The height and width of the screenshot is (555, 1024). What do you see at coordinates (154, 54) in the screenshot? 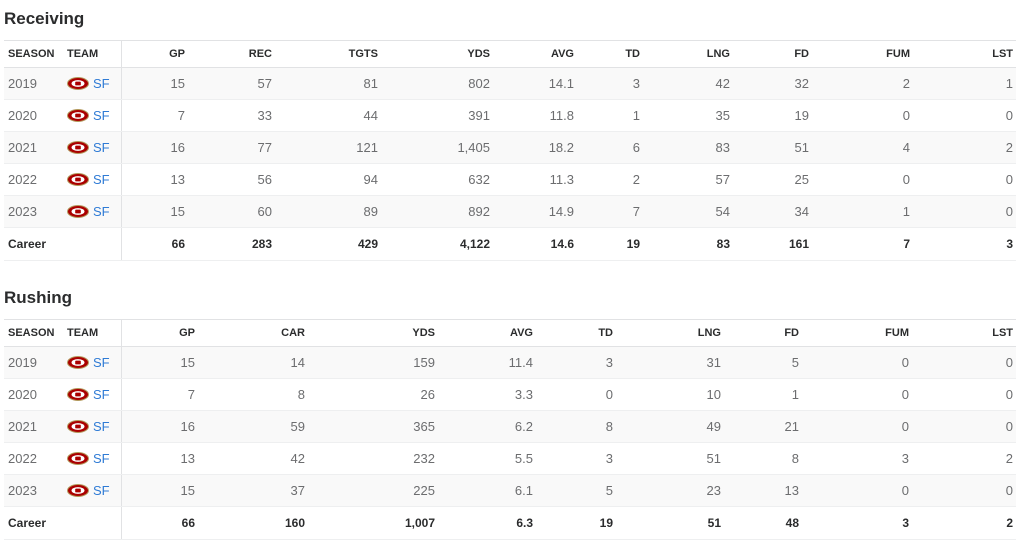
I see `receiving-col-header-gp: GP` at bounding box center [154, 54].